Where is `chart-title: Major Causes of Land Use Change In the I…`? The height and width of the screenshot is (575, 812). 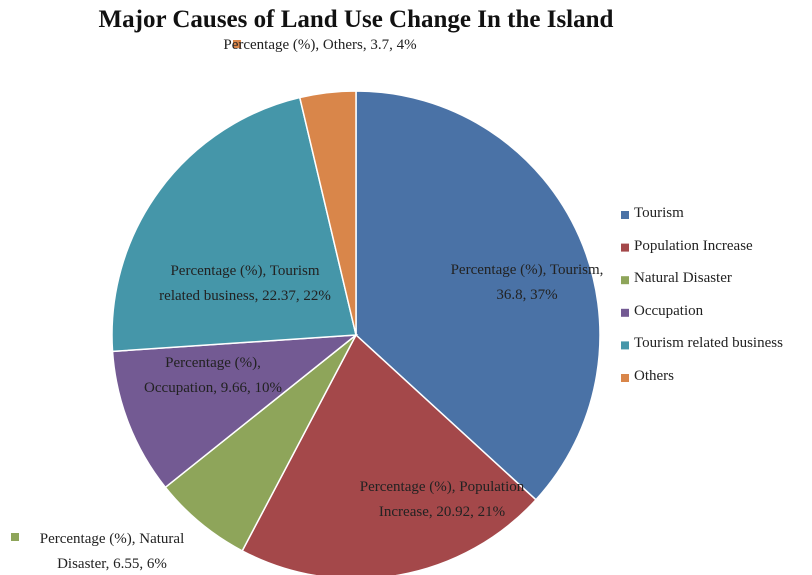 chart-title: Major Causes of Land Use Change In the I… is located at coordinates (356, 19).